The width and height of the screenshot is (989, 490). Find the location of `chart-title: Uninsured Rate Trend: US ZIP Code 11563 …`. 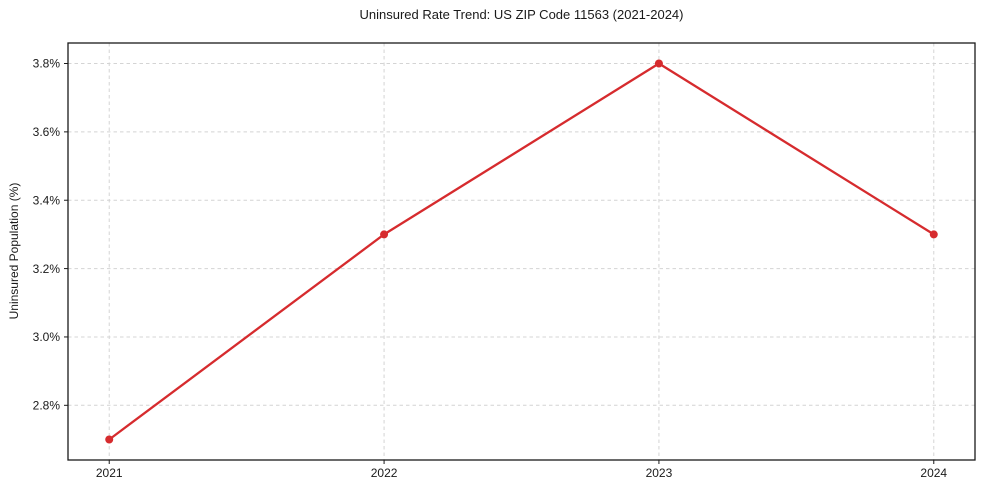

chart-title: Uninsured Rate Trend: US ZIP Code 11563 … is located at coordinates (521, 14).